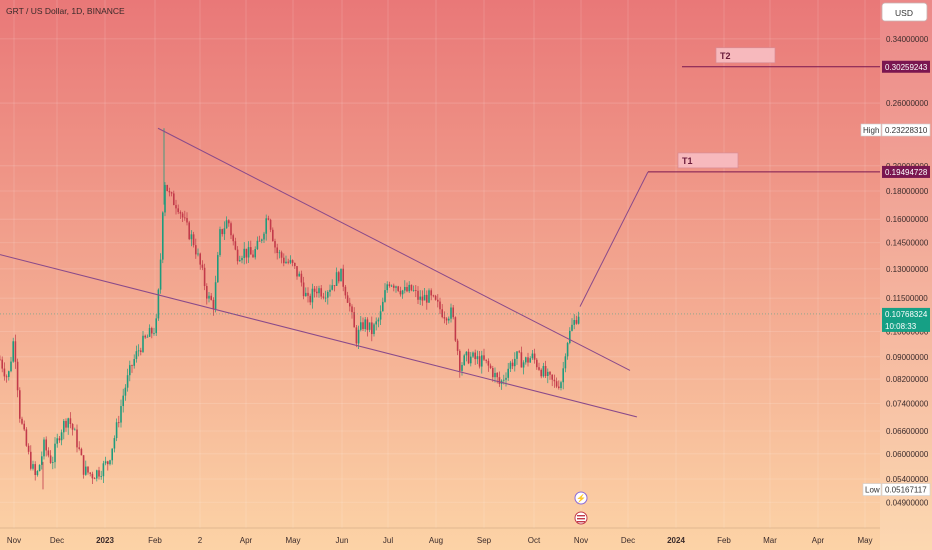  I want to click on currency-button: USD, so click(904, 12).